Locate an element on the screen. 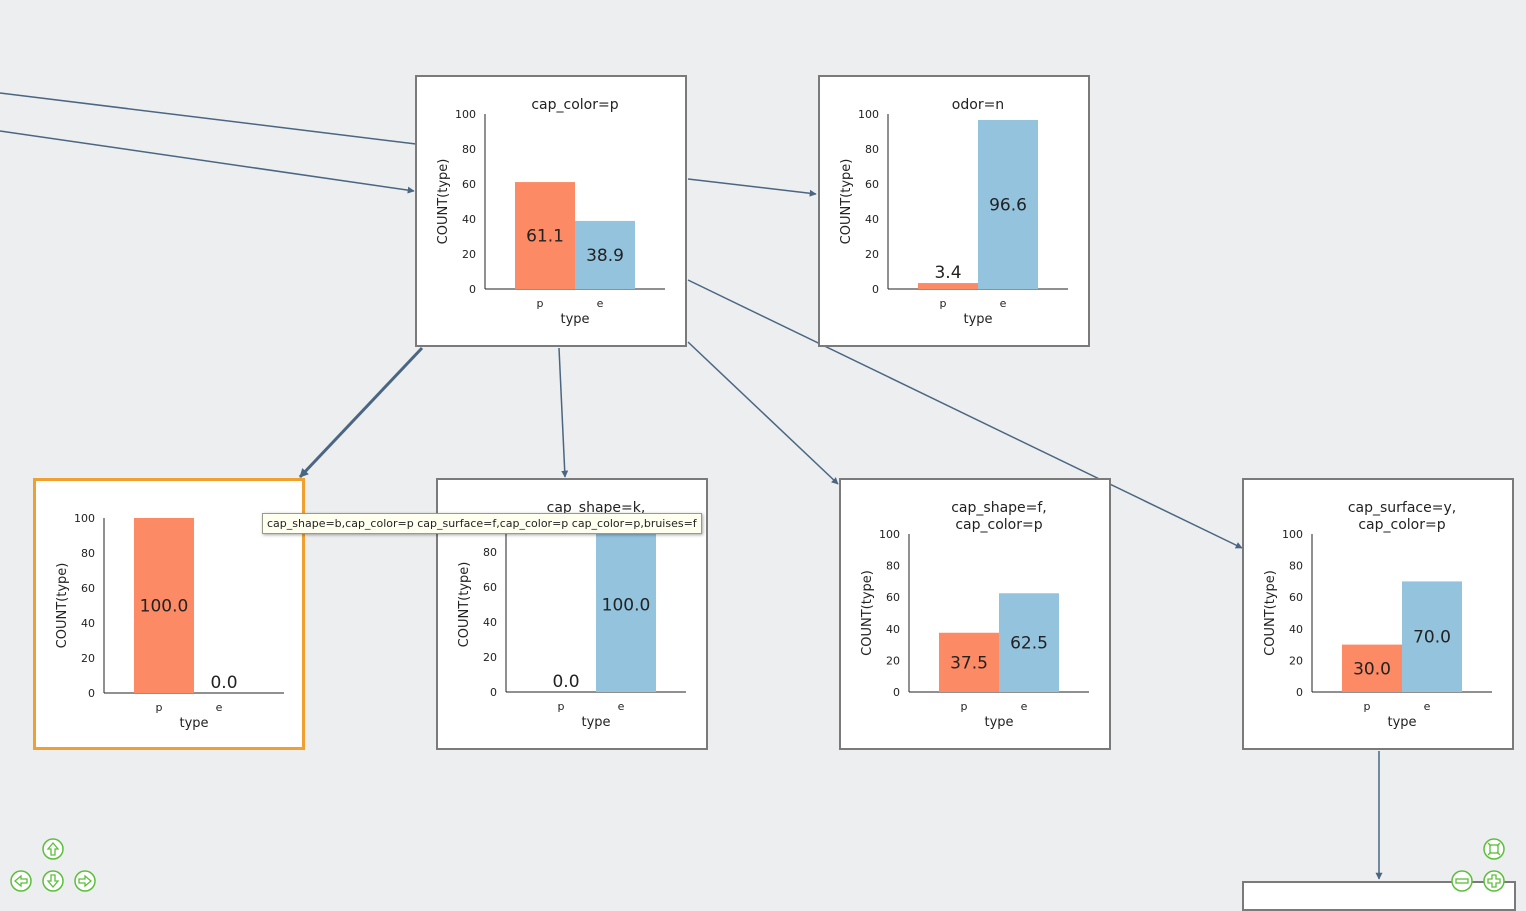 The height and width of the screenshot is (911, 1526). zoom-in-icon is located at coordinates (1494, 881).